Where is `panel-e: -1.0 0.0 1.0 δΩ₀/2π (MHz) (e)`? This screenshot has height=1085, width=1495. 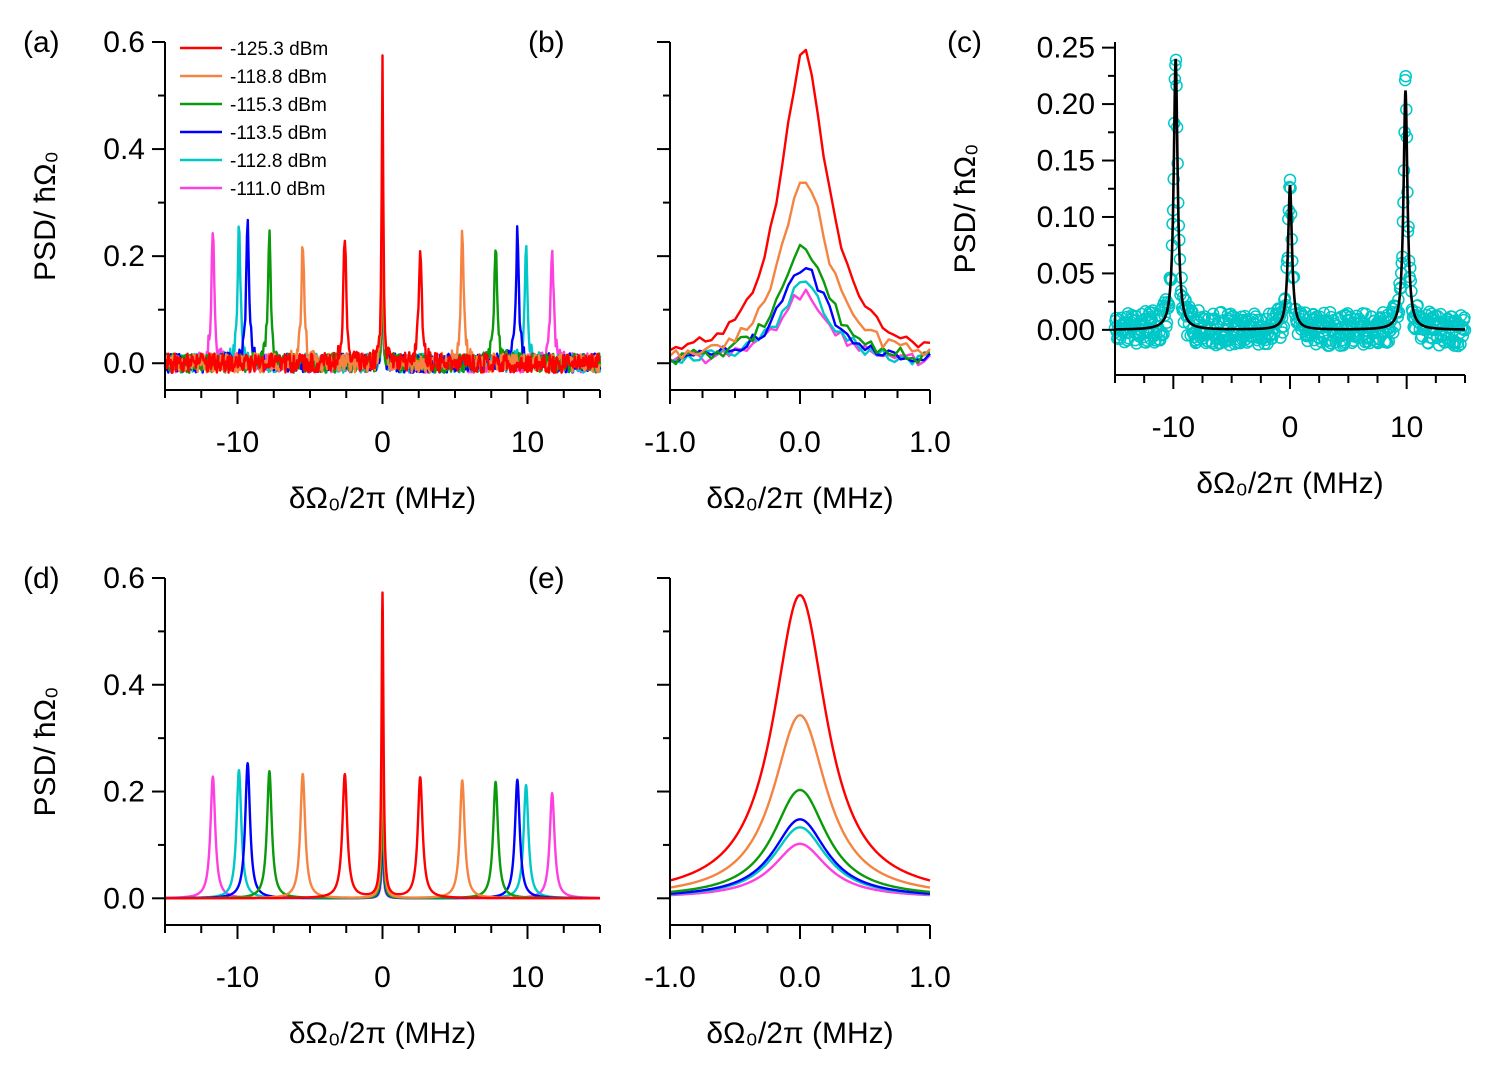 panel-e: -1.0 0.0 1.0 δΩ₀/2π (MHz) (e) is located at coordinates (739, 806).